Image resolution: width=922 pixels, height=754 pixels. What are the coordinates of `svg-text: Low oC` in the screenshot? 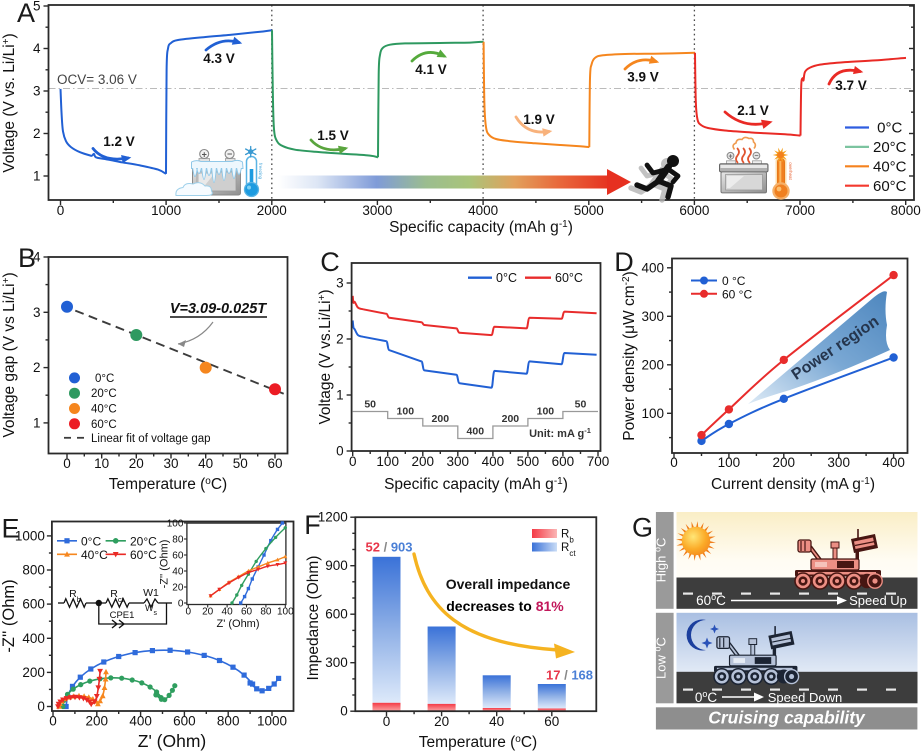 It's located at (661, 658).